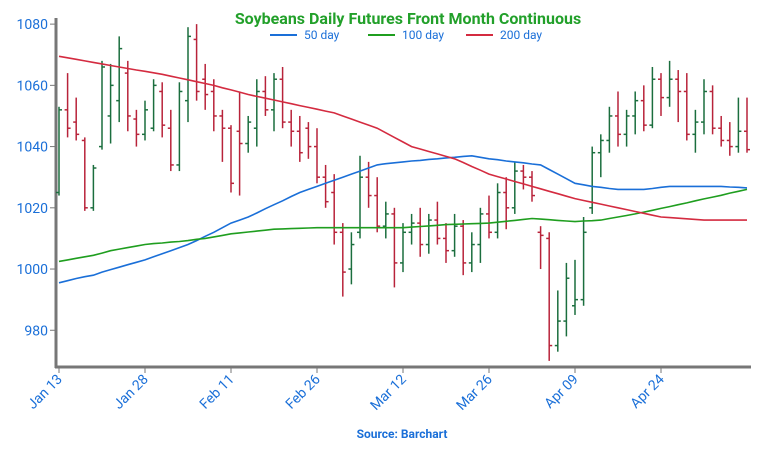 This screenshot has height=450, width=759. What do you see at coordinates (322, 35) in the screenshot?
I see `legend-label: 50 day` at bounding box center [322, 35].